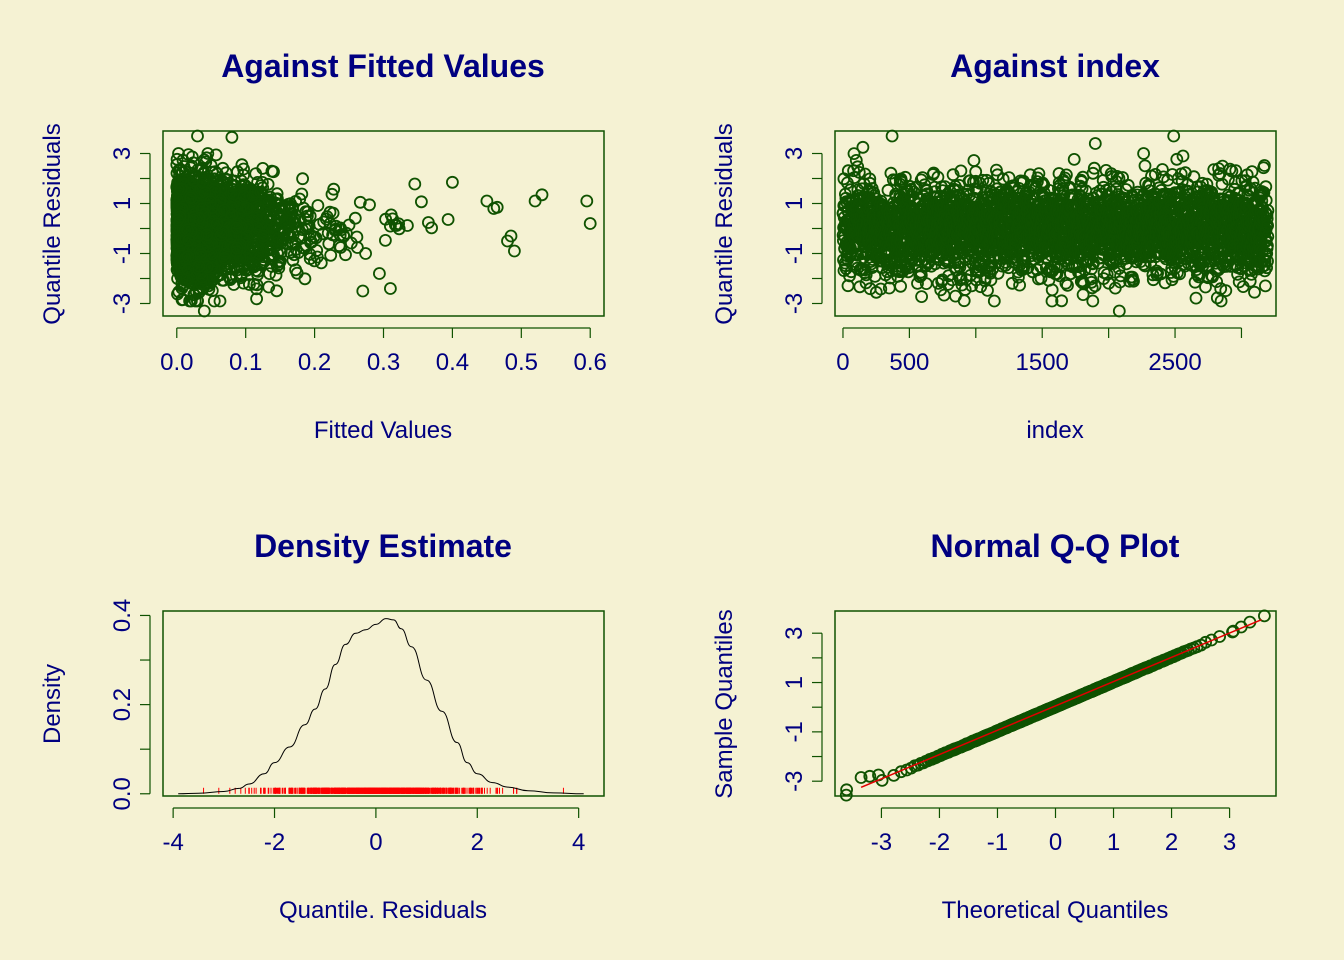 This screenshot has width=1344, height=960. What do you see at coordinates (383, 430) in the screenshot?
I see `x-axis-label: Fitted Values` at bounding box center [383, 430].